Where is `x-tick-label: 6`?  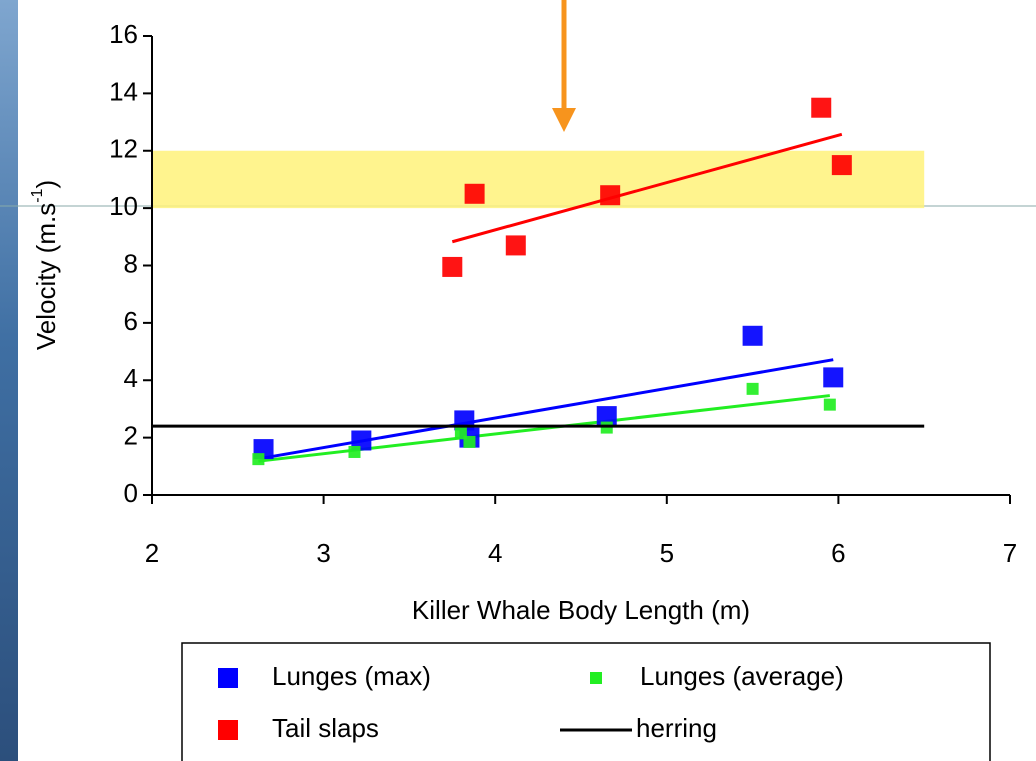 x-tick-label: 6 is located at coordinates (838, 553).